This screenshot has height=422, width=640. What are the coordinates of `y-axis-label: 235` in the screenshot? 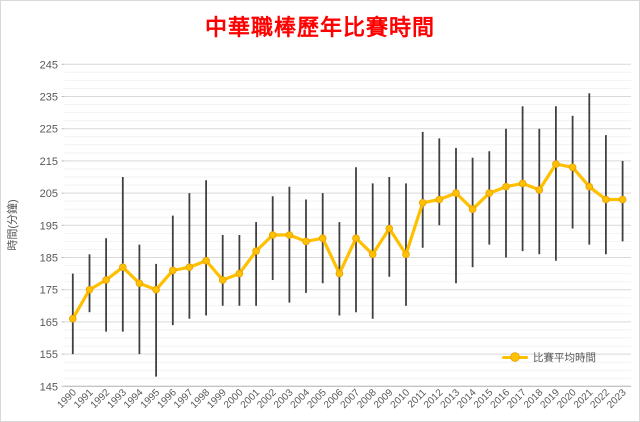 It's located at (49, 98).